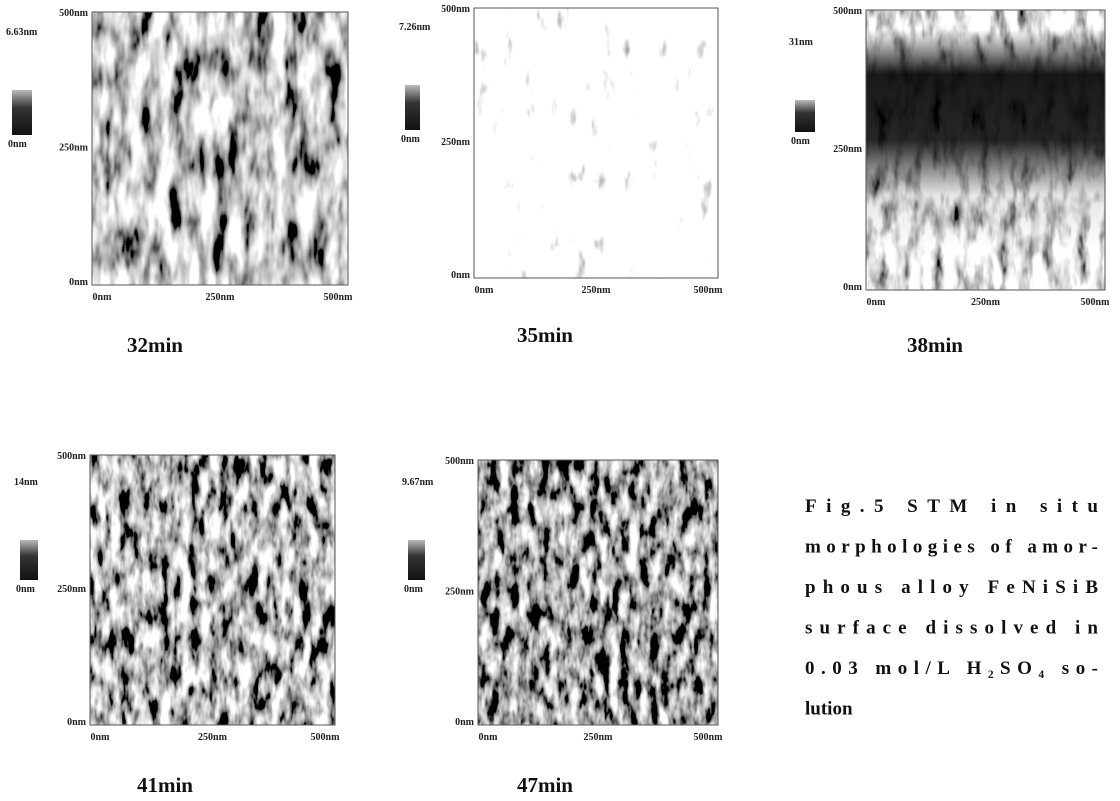 The image size is (1120, 801). I want to click on scale-max: 6.63nm, so click(22, 32).